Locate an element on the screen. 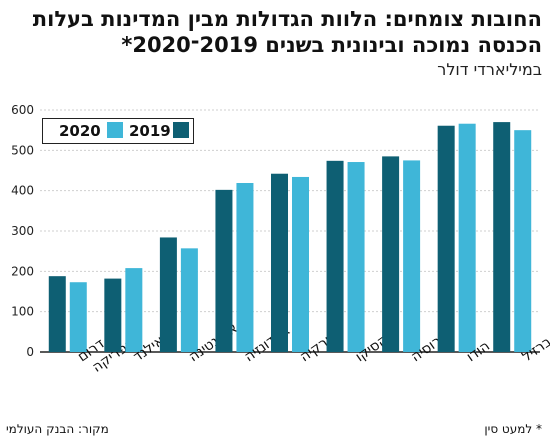  y-tick-label-300: 300 is located at coordinates (22, 231).